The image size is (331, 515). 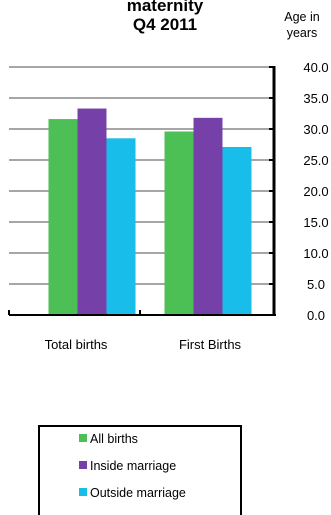 I want to click on y-tick-label: 15.0, so click(x=315, y=222).